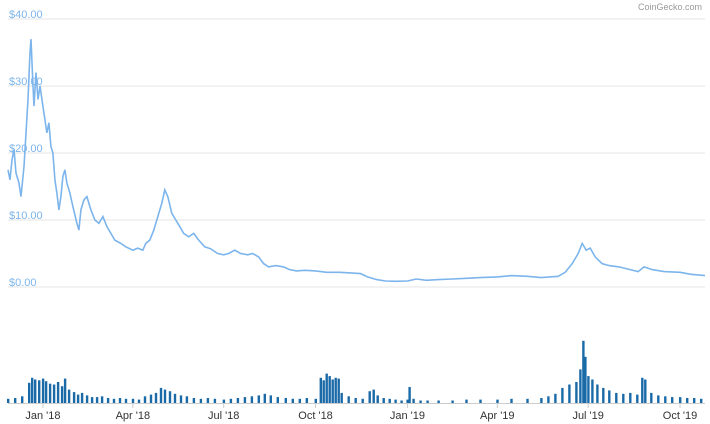 This screenshot has height=424, width=710. I want to click on volume-bars, so click(355, 371).